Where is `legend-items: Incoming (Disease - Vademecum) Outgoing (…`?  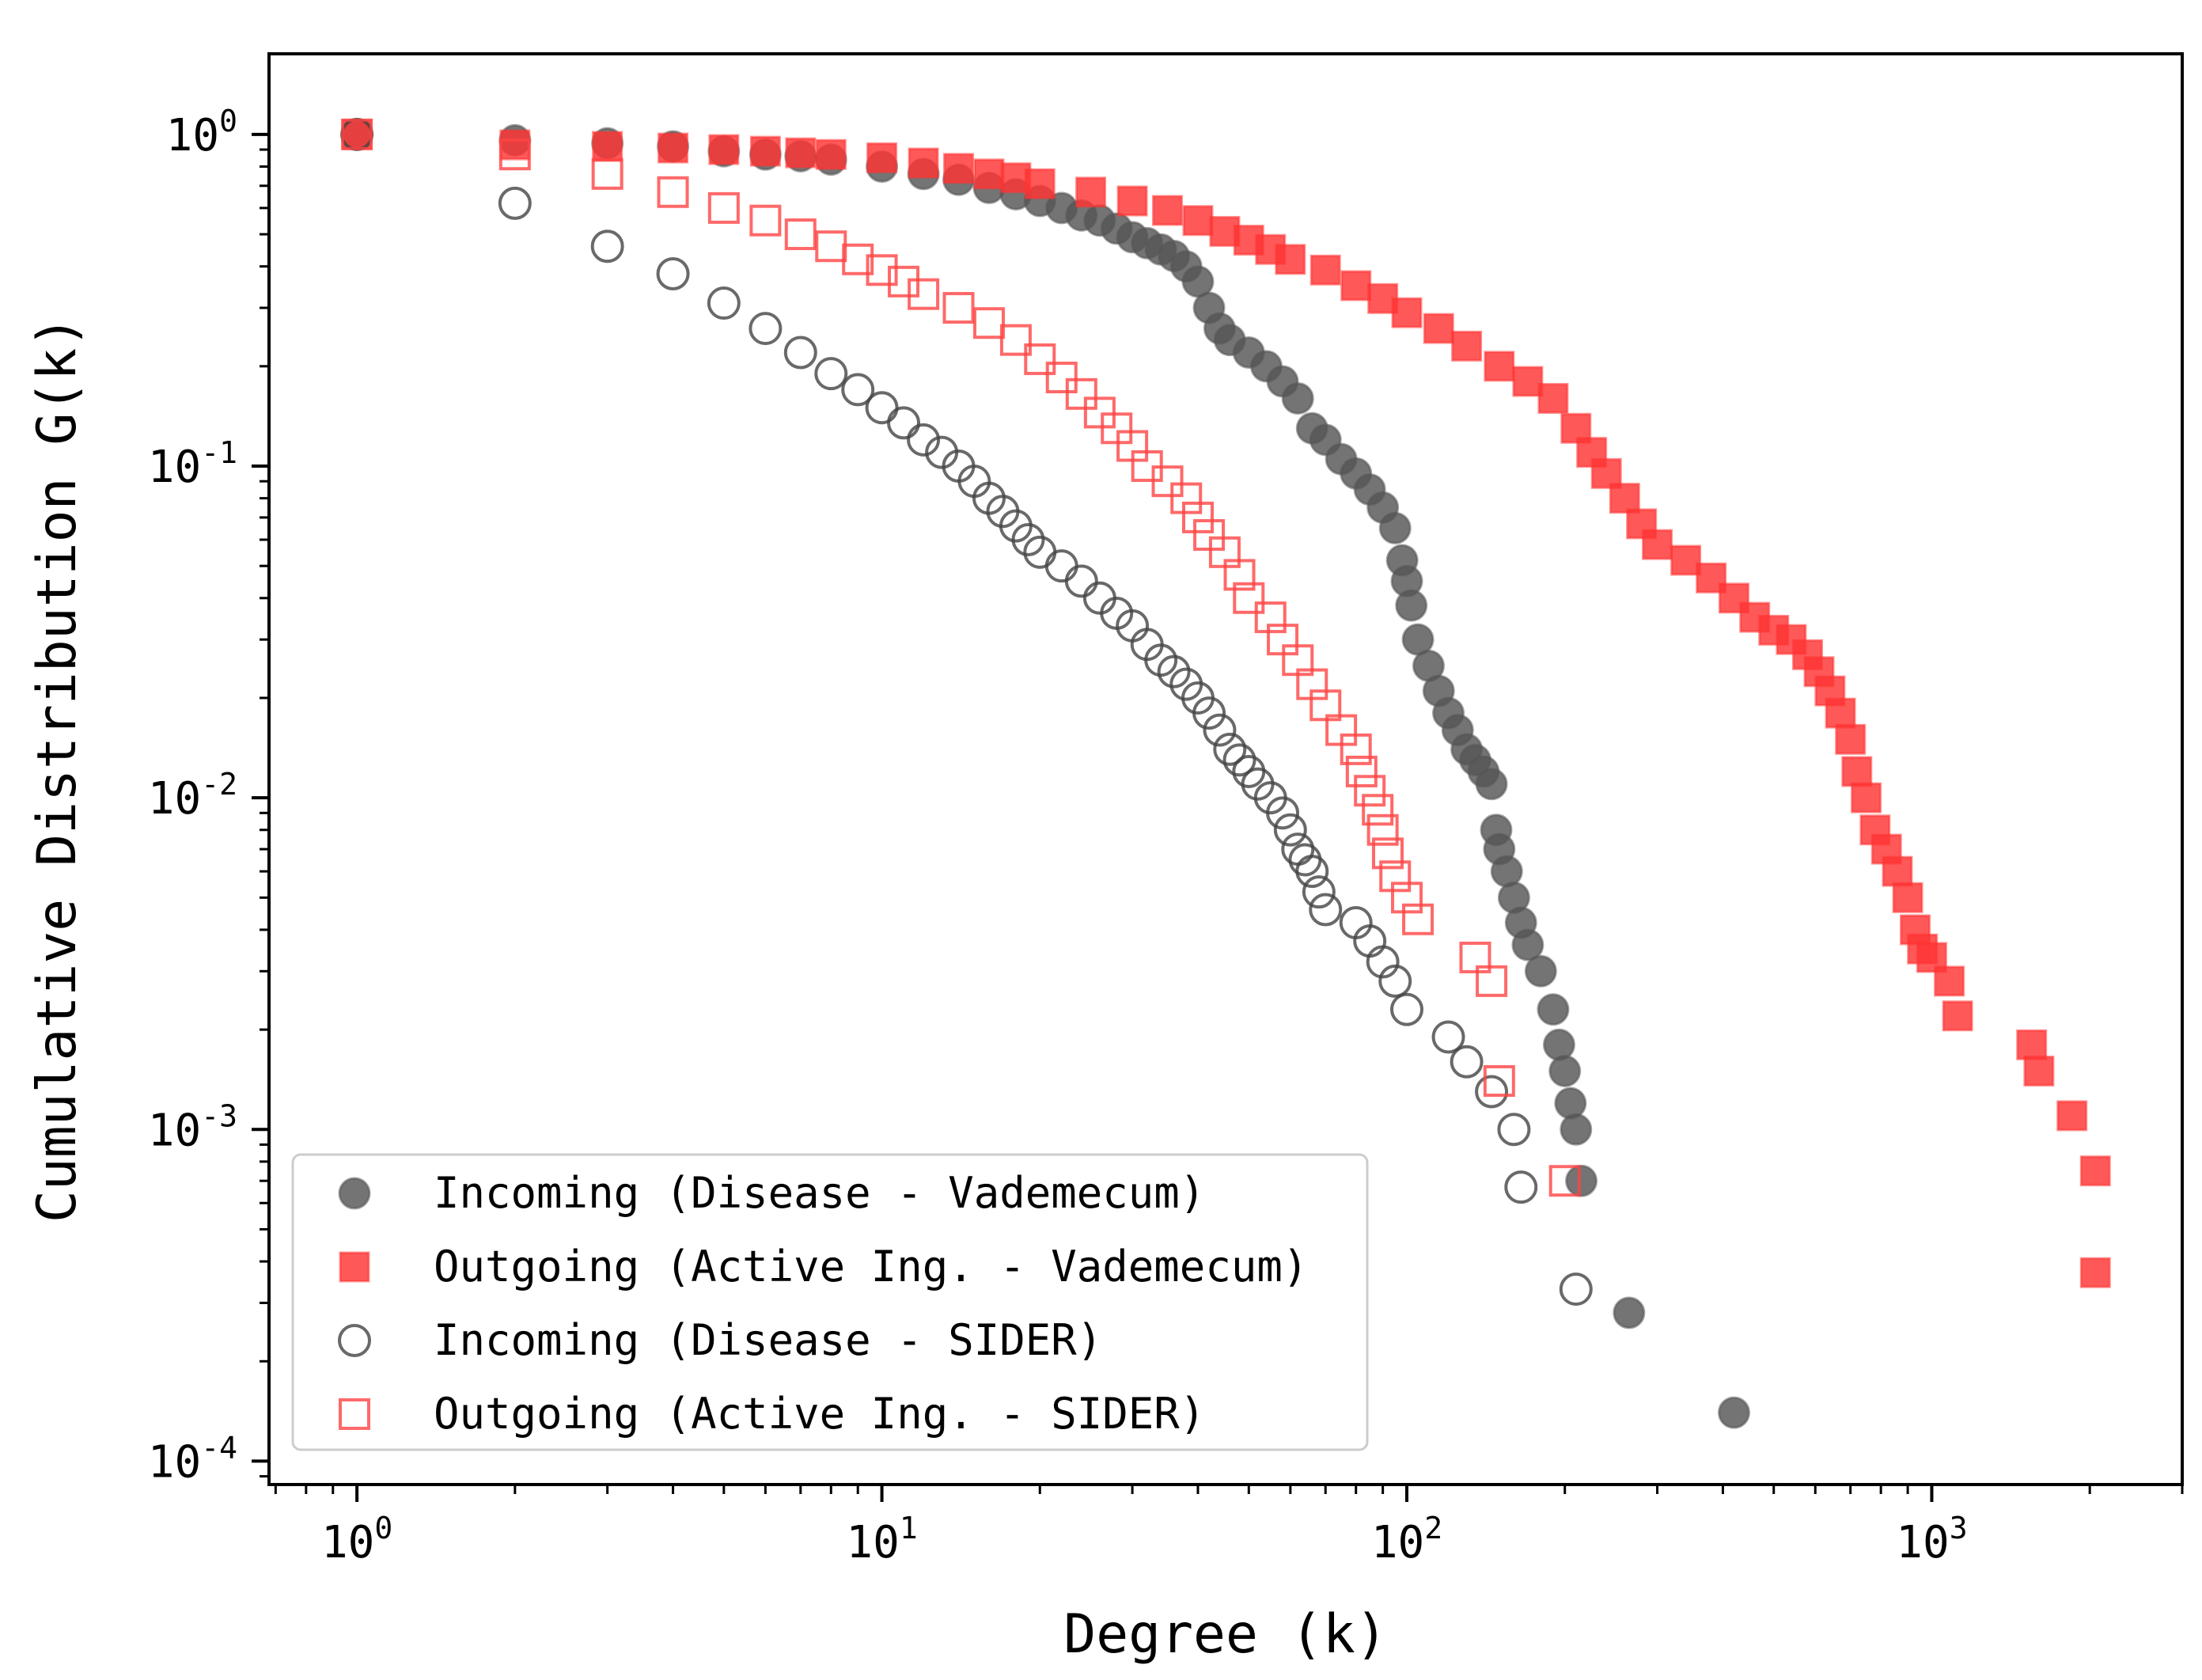 legend-items: Incoming (Disease - Vademecum) Outgoing (… is located at coordinates (823, 1303).